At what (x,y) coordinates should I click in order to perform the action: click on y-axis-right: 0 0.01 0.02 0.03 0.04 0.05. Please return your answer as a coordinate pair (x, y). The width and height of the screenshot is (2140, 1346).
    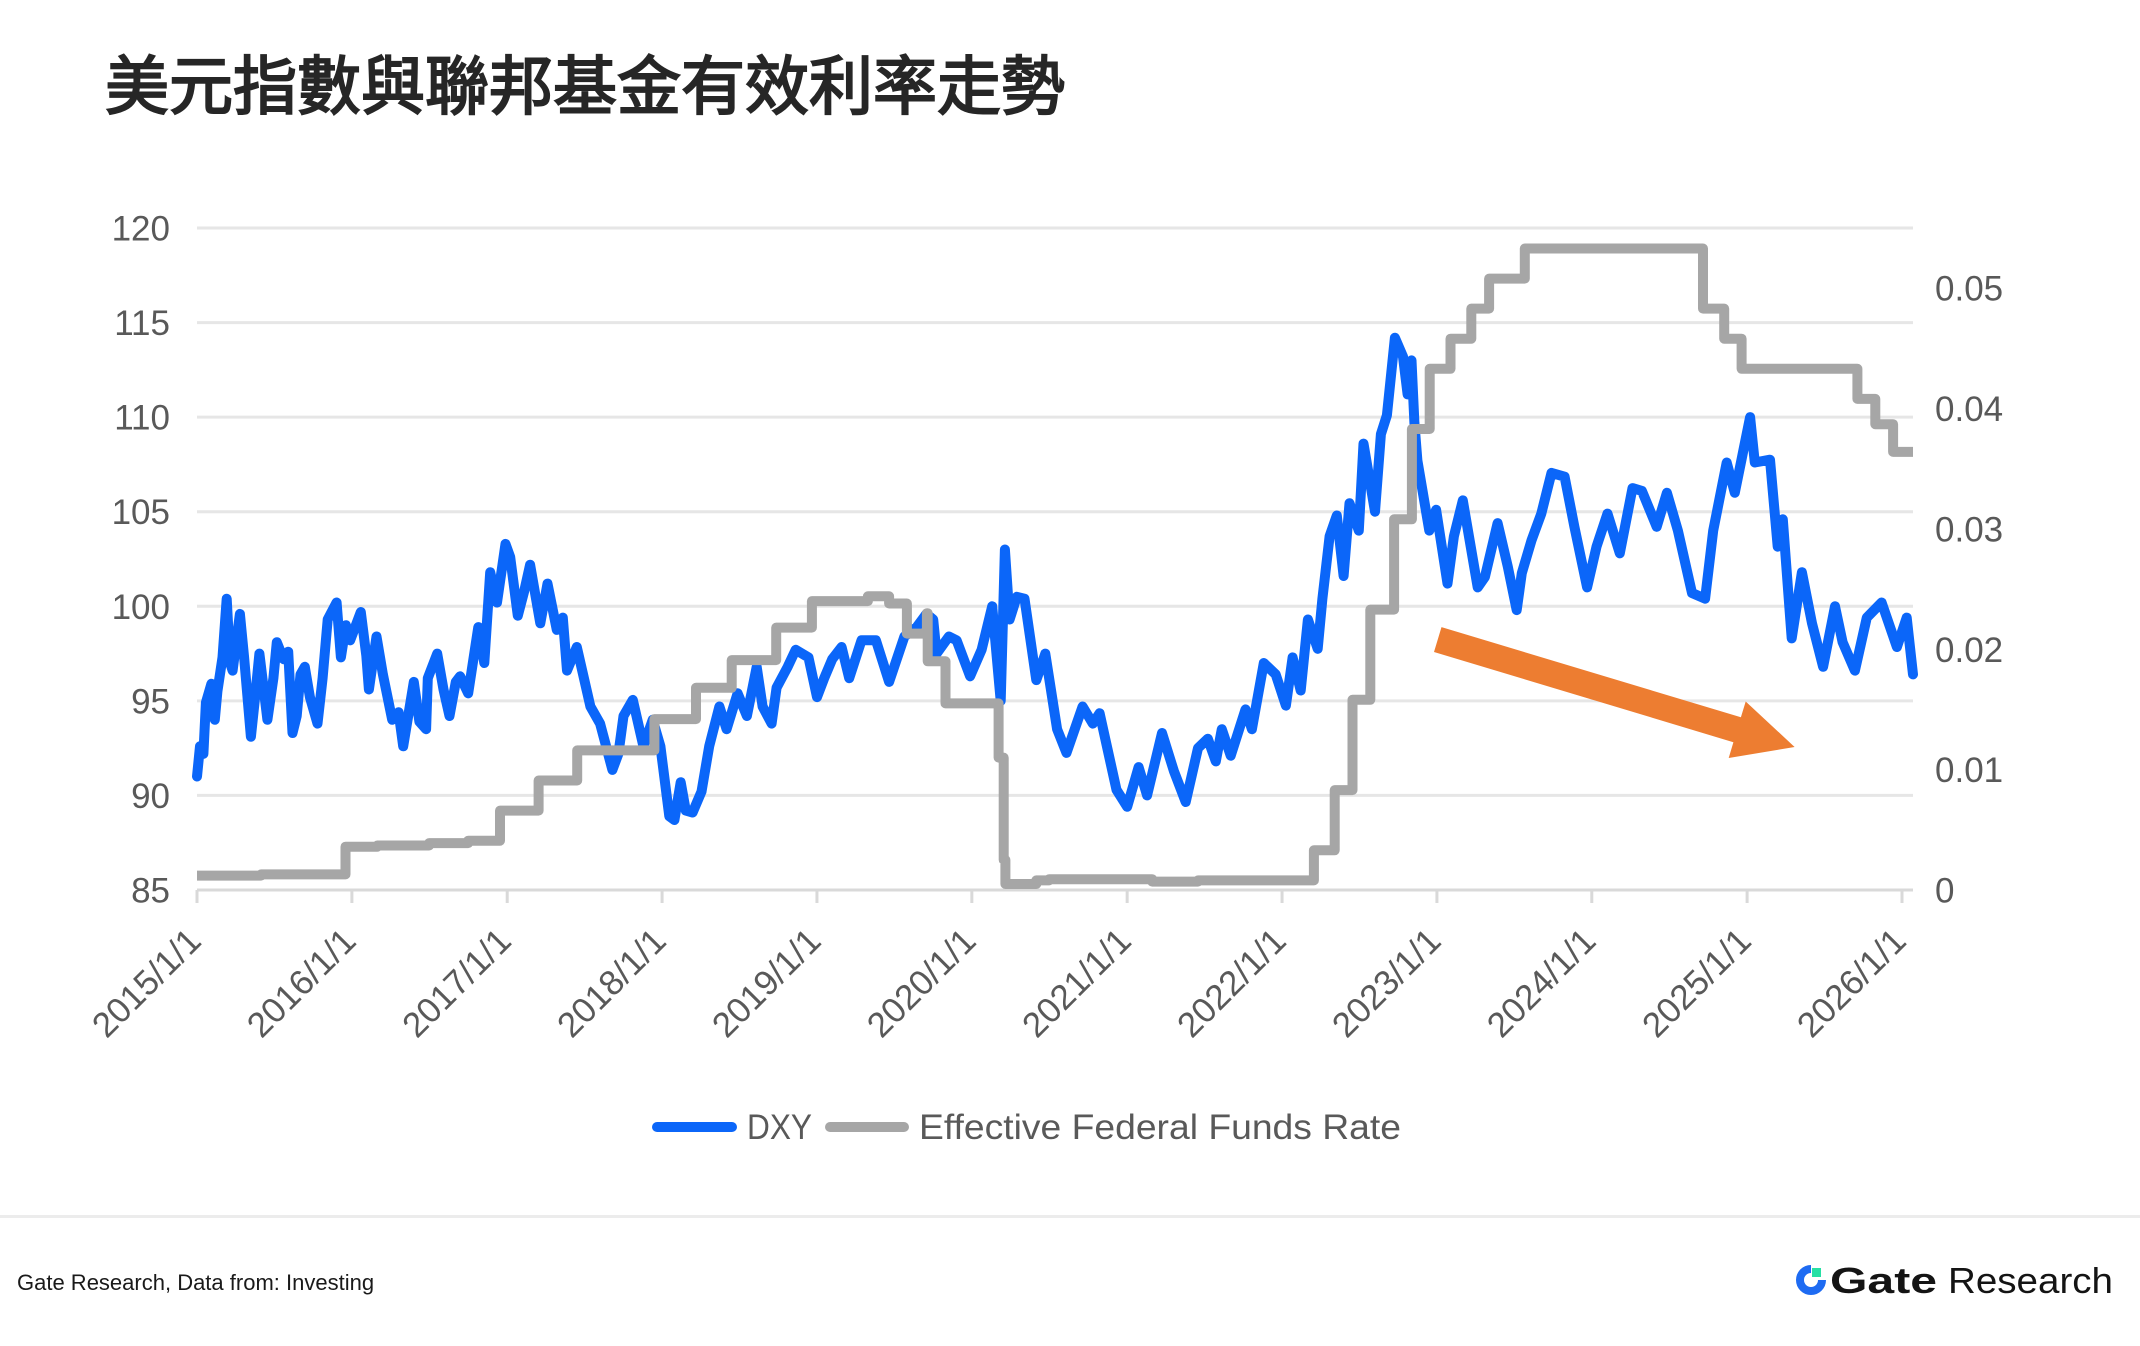
    Looking at the image, I should click on (1969, 590).